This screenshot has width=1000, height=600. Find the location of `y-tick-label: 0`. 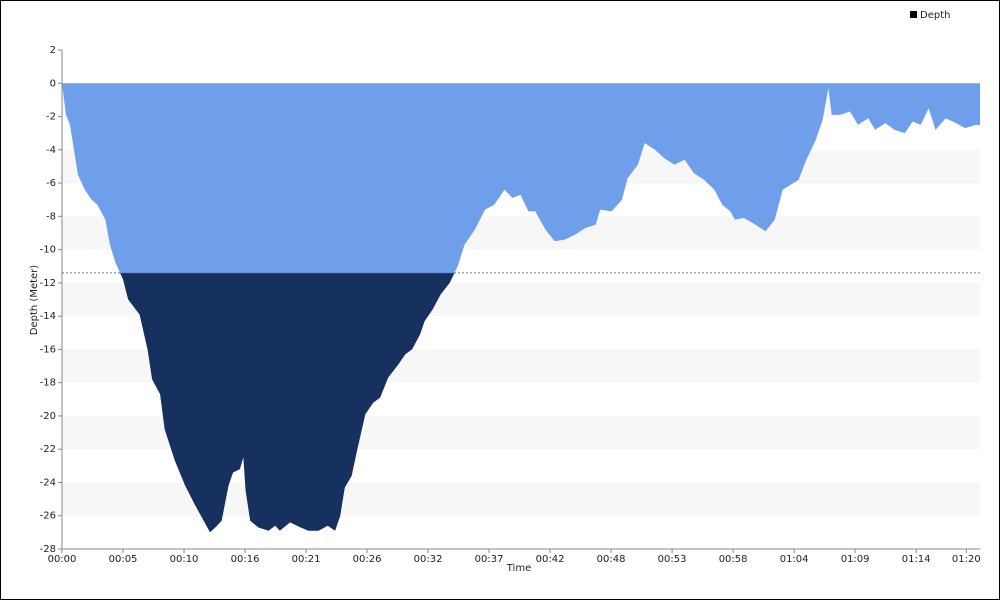

y-tick-label: 0 is located at coordinates (53, 83).